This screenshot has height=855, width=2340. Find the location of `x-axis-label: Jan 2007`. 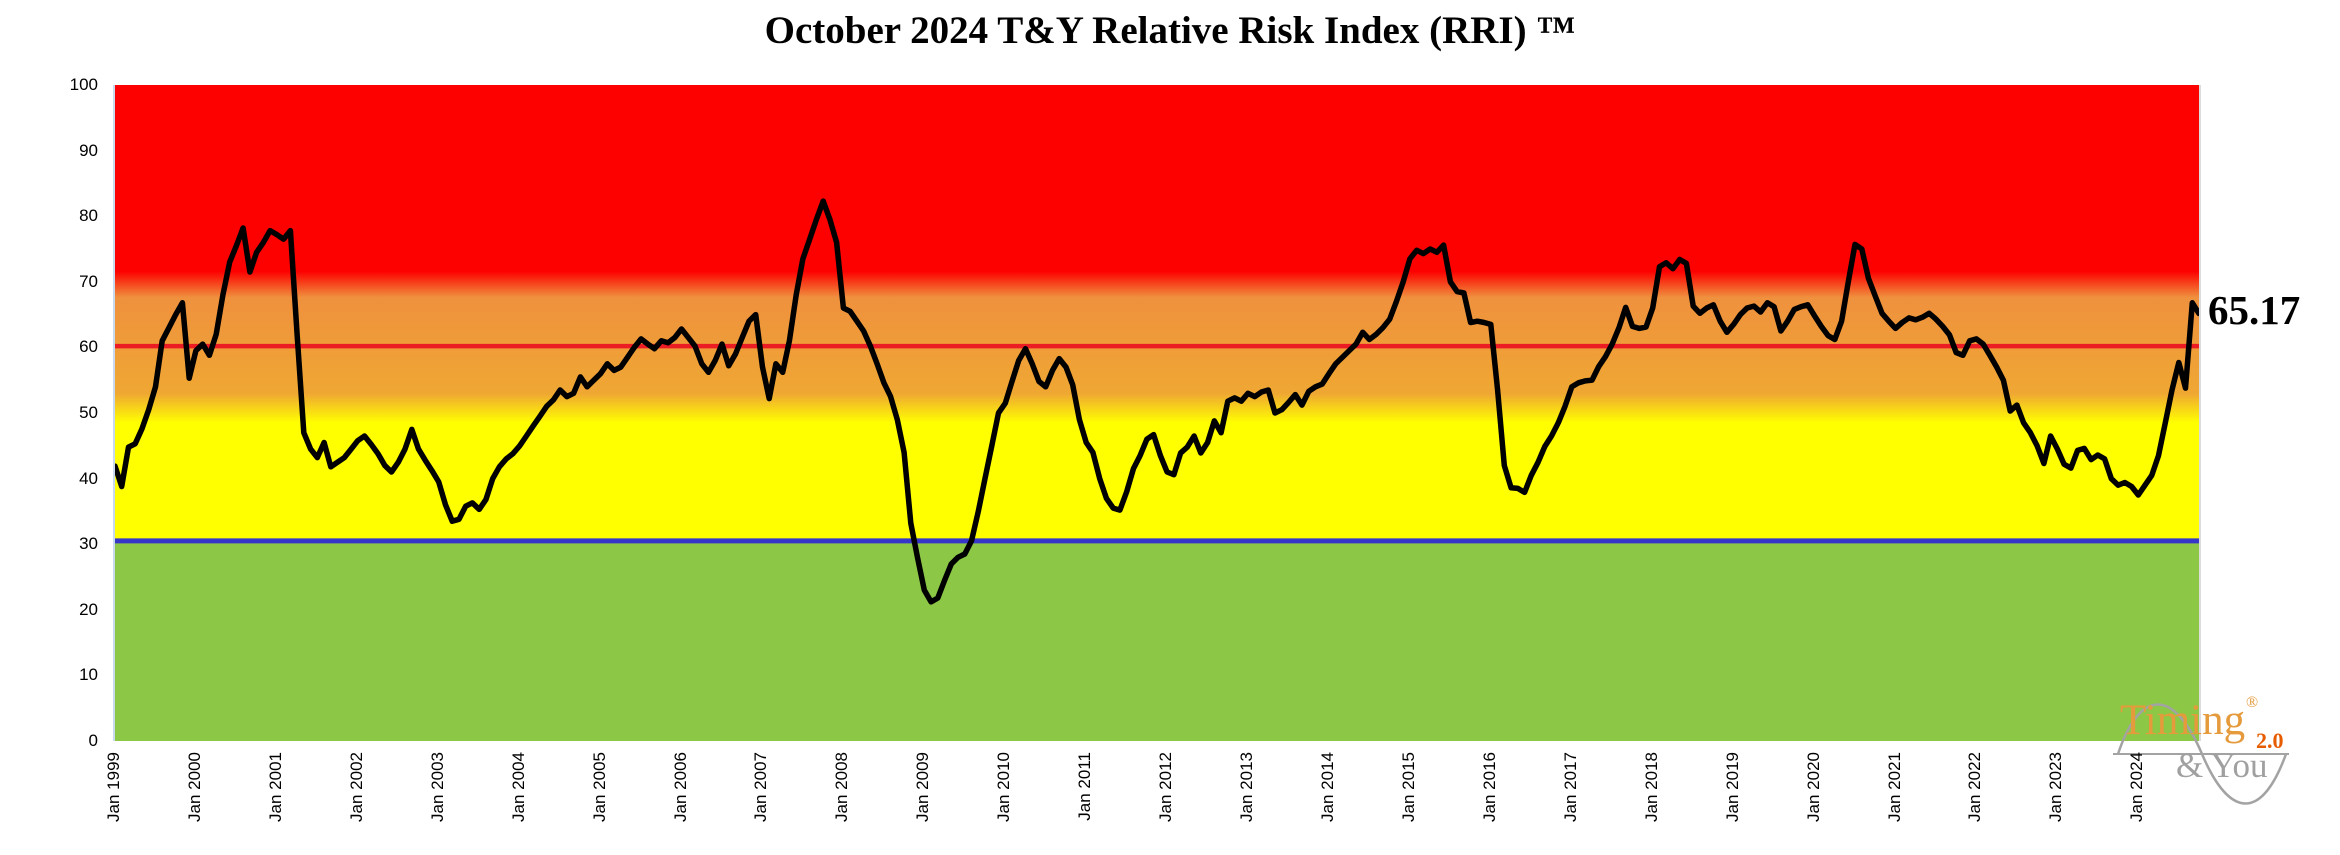

x-axis-label: Jan 2007 is located at coordinates (761, 787).